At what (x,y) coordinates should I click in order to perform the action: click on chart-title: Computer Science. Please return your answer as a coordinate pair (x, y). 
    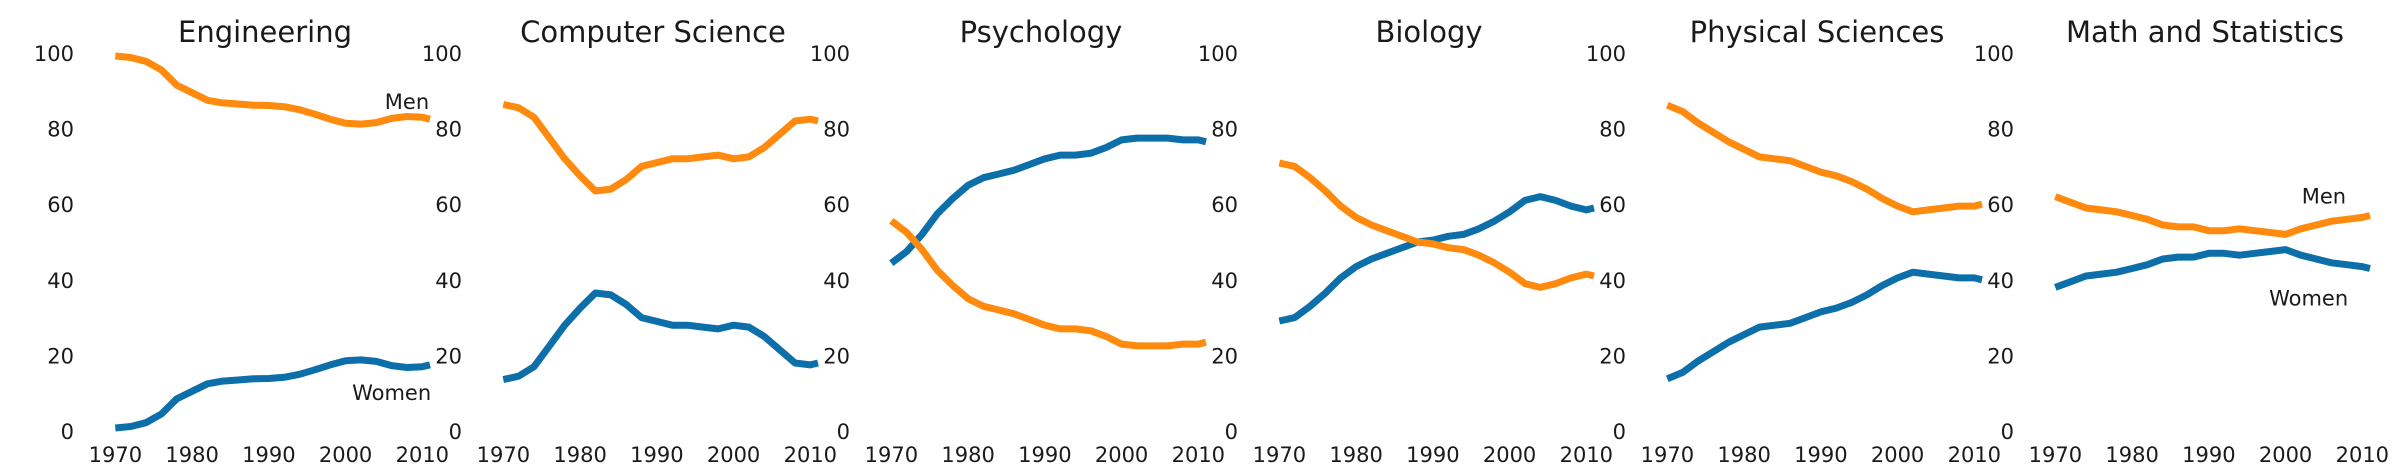
    Looking at the image, I should click on (653, 32).